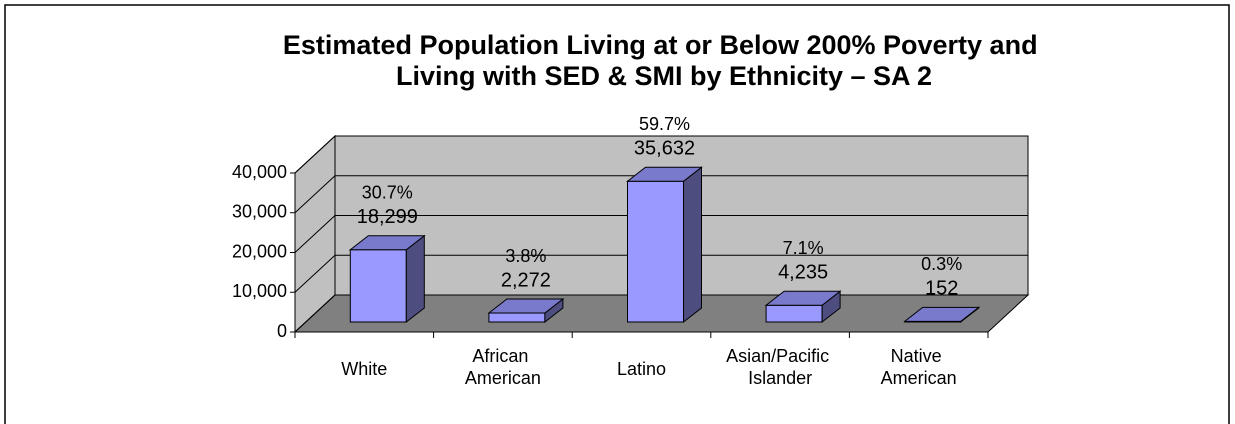 Image resolution: width=1235 pixels, height=424 pixels. Describe the element at coordinates (664, 124) in the screenshot. I see `percent-label: 59.7%` at that location.